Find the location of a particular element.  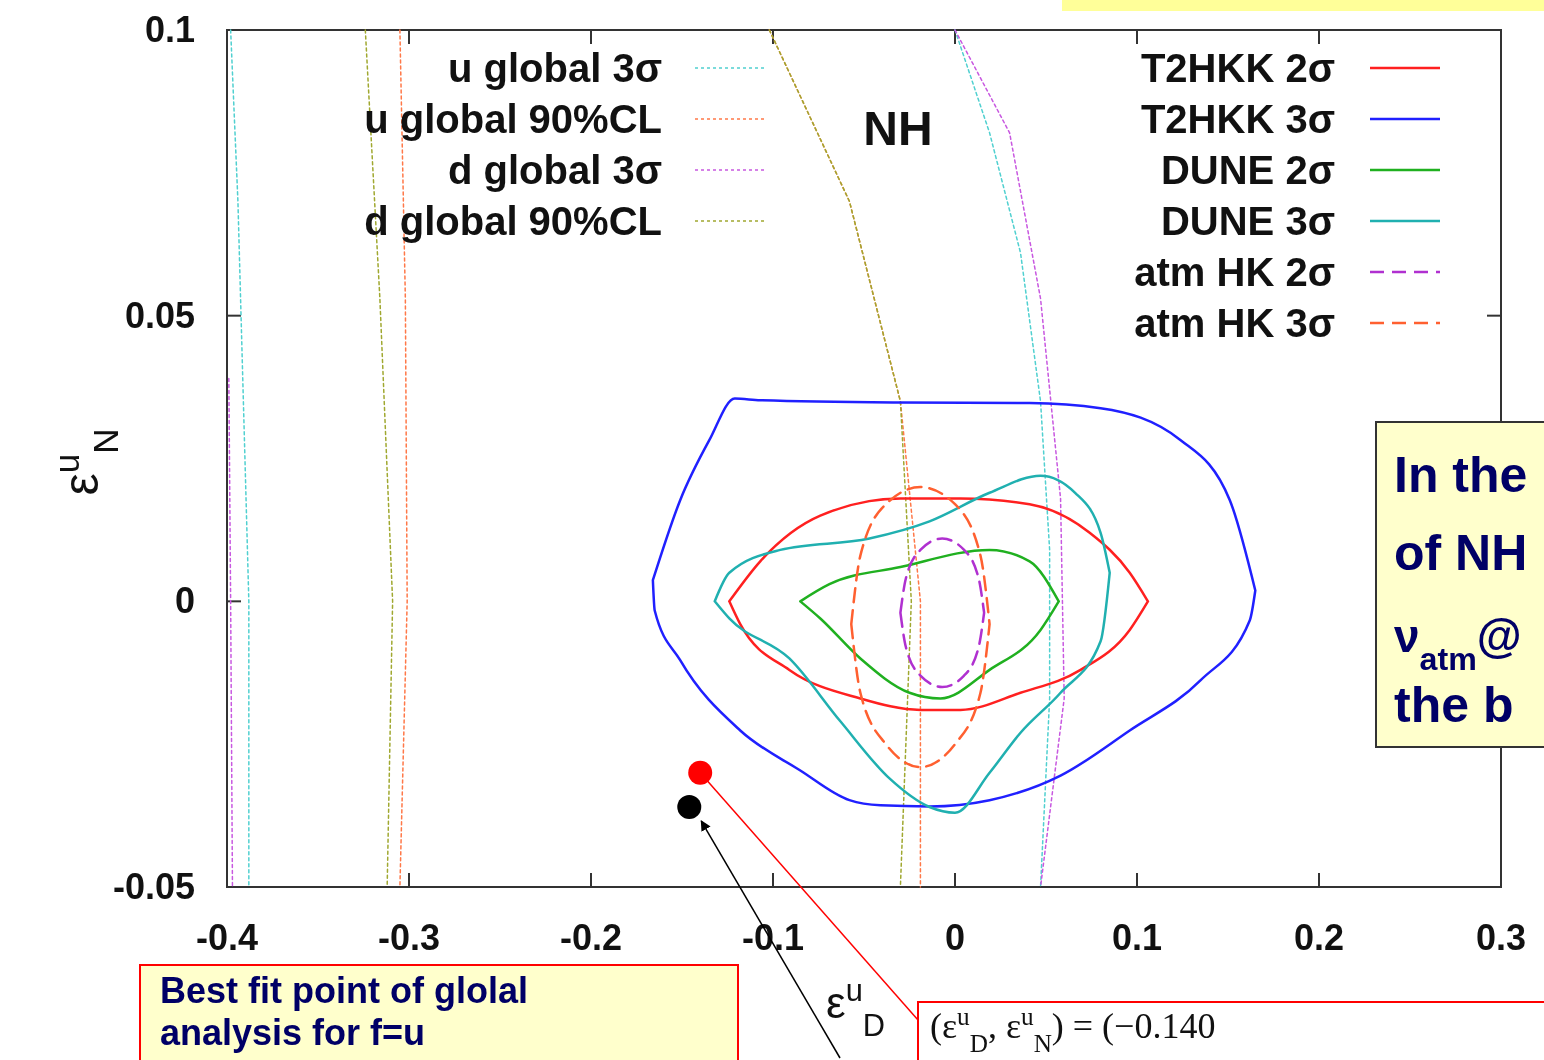

y-tick-label: 0.05 is located at coordinates (159, 315).